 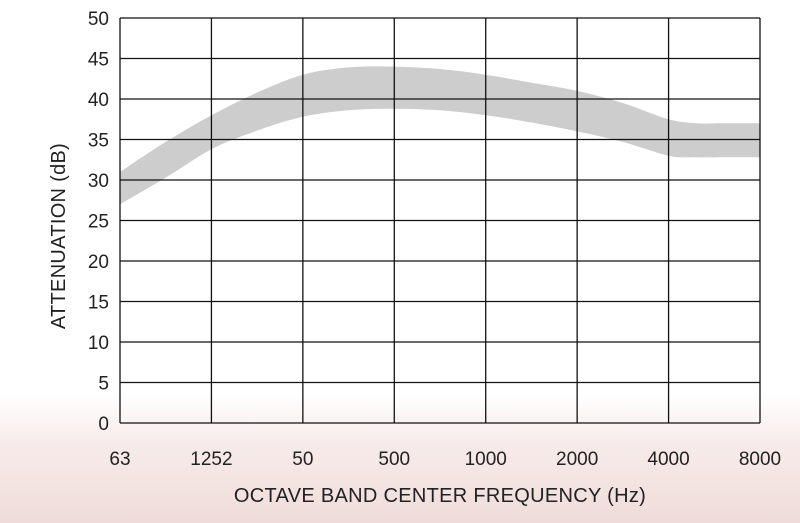 I want to click on y-tick-label: 0, so click(x=103, y=424).